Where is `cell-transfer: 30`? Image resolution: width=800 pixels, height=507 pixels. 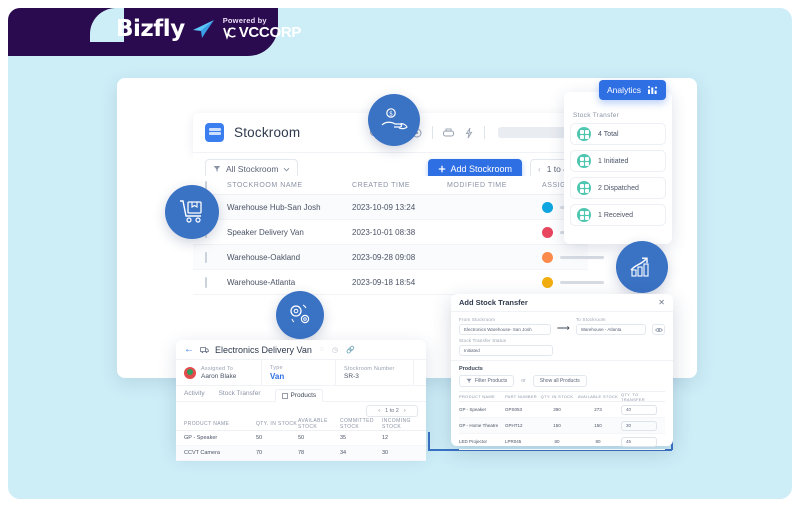 cell-transfer: 30 is located at coordinates (641, 425).